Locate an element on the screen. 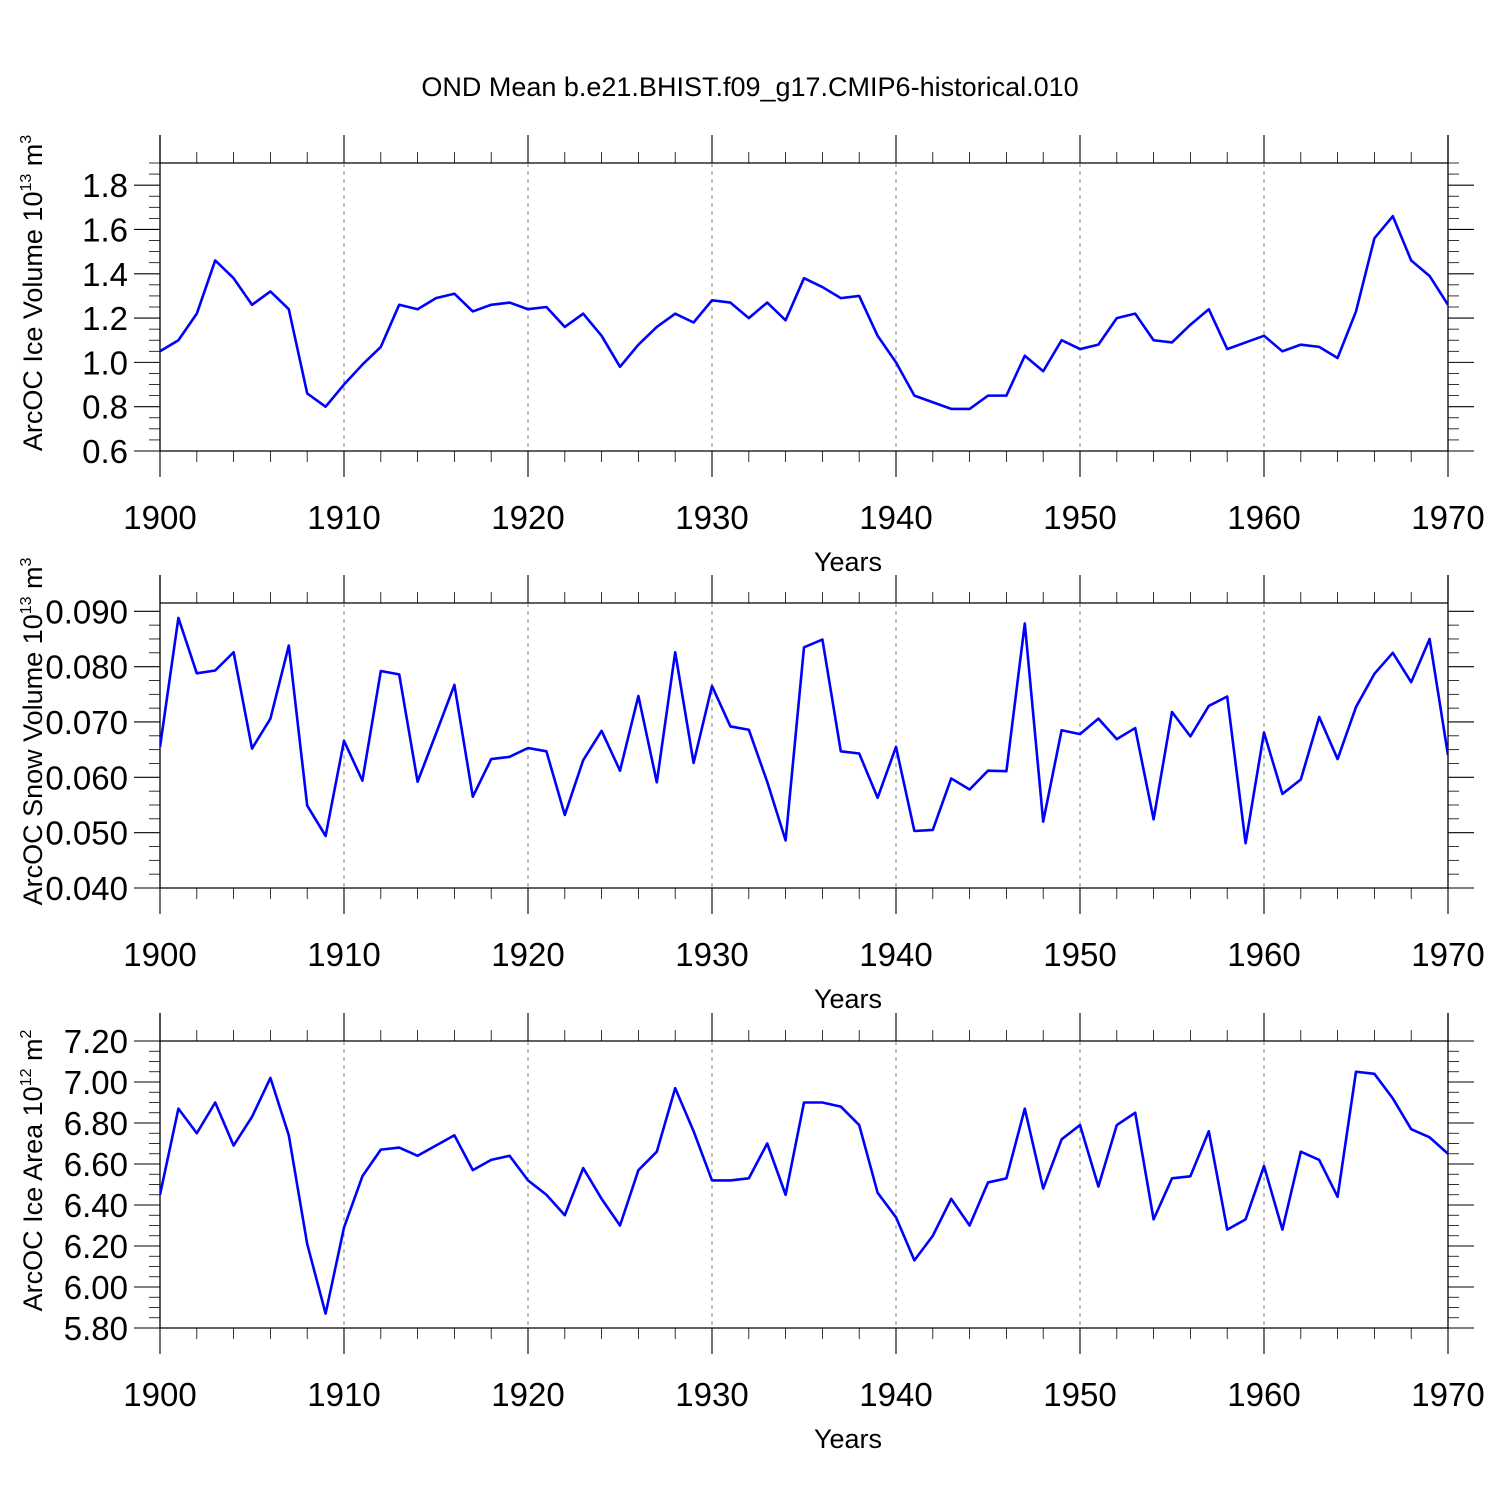 This screenshot has height=1500, width=1500. y-tick-label: 0.070 is located at coordinates (86, 722).